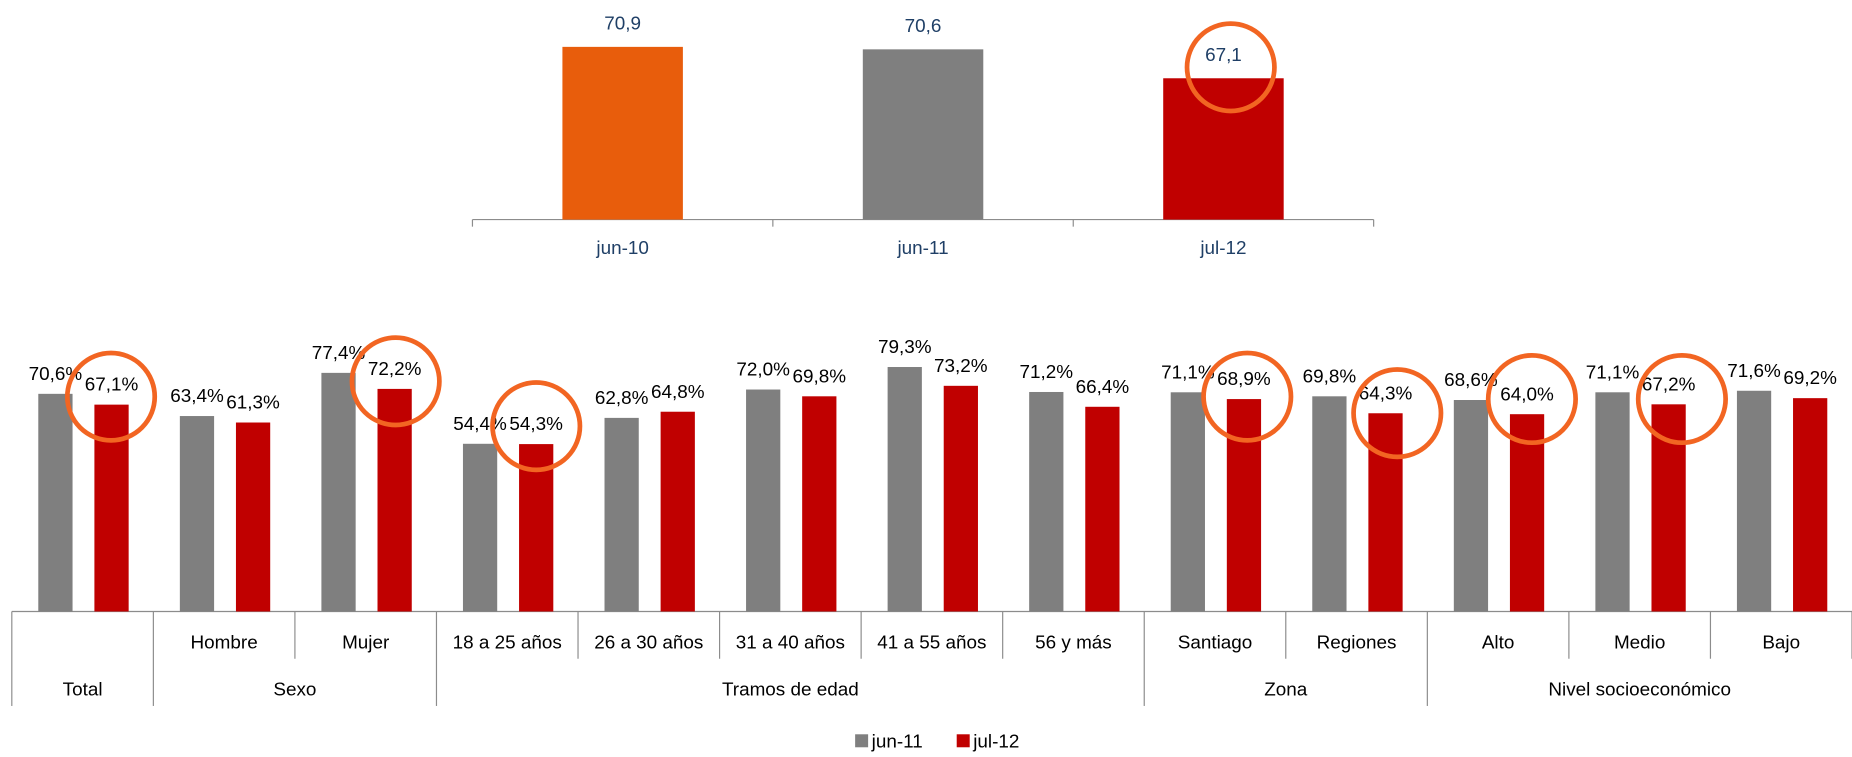 This screenshot has width=1852, height=757. I want to click on value-label: 54,3%, so click(536, 424).